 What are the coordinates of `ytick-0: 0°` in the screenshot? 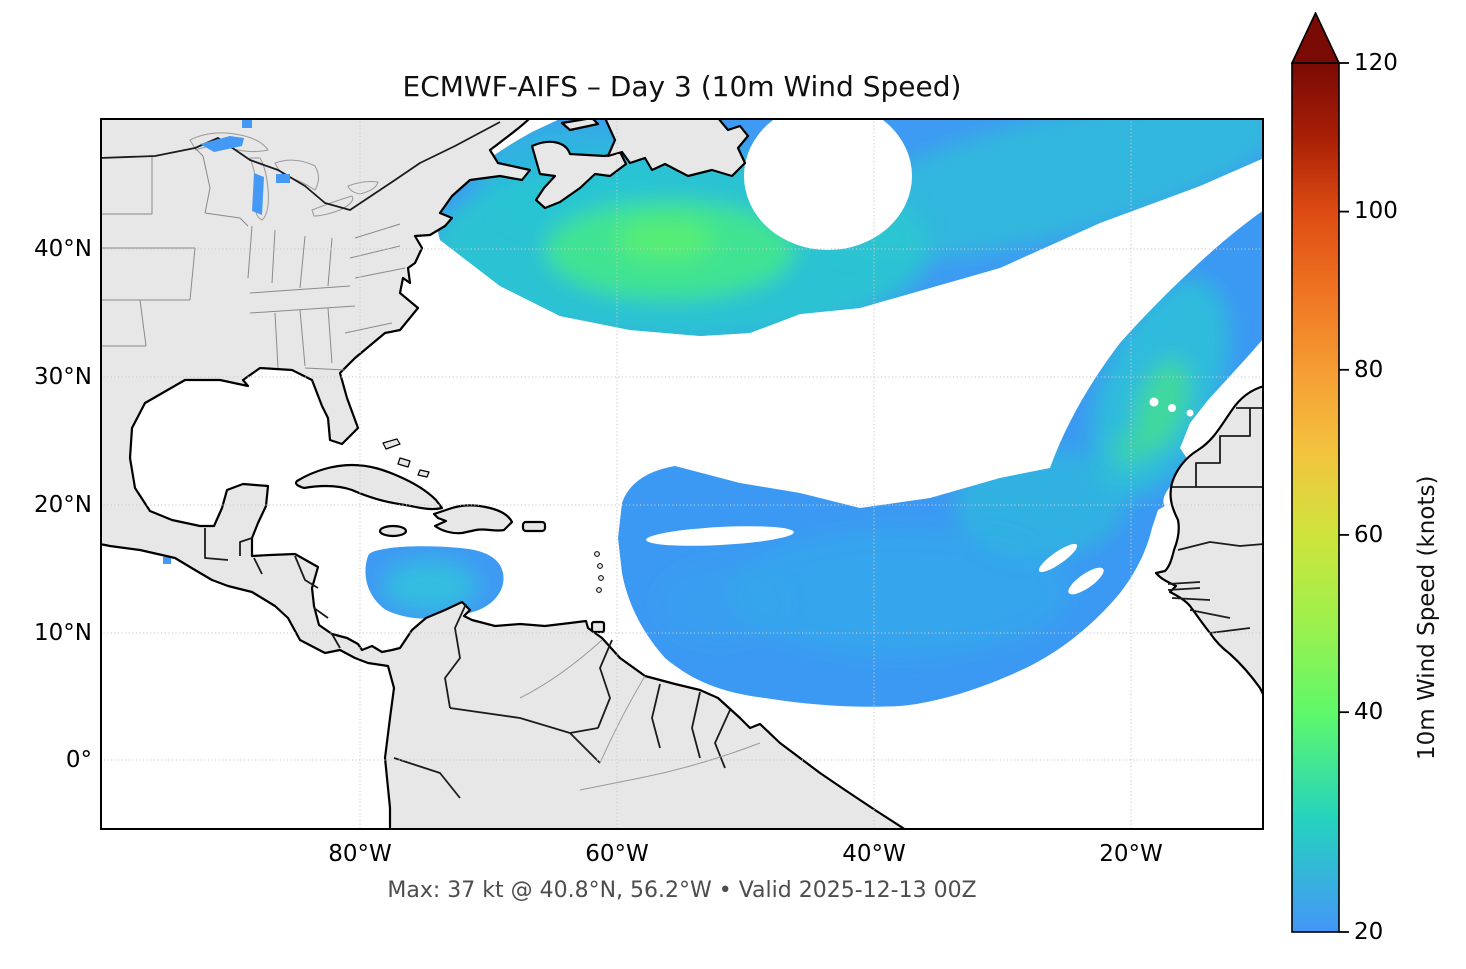 It's located at (78, 760).